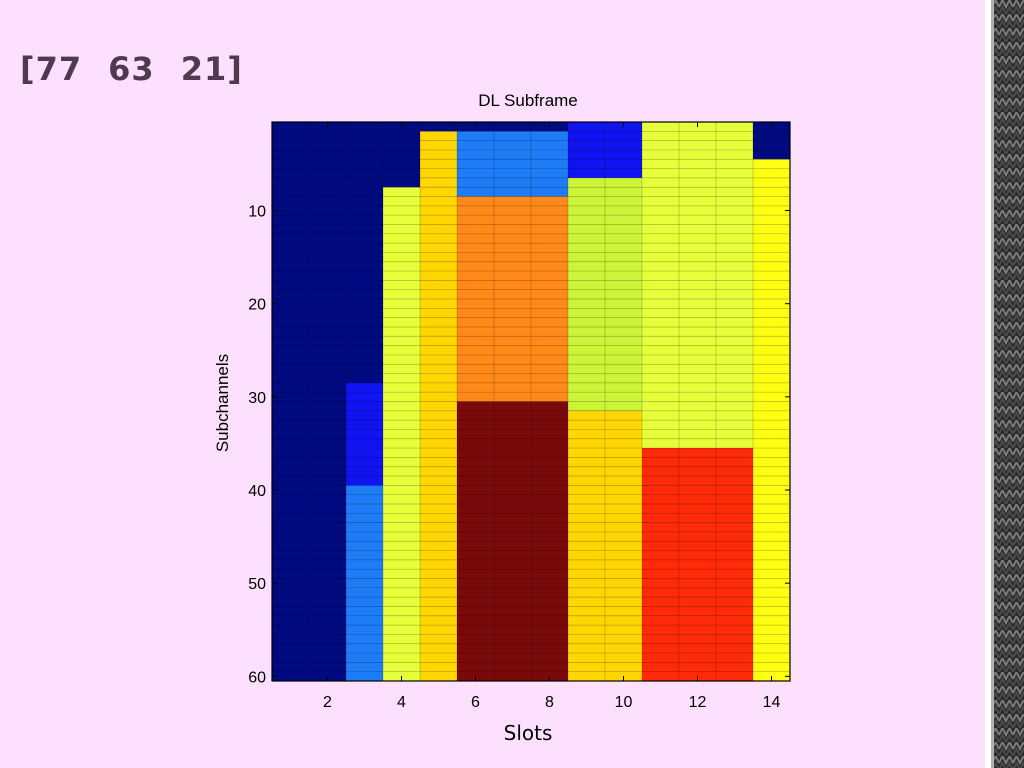 This screenshot has height=768, width=1024. What do you see at coordinates (257, 398) in the screenshot?
I see `y-tick-label: 30` at bounding box center [257, 398].